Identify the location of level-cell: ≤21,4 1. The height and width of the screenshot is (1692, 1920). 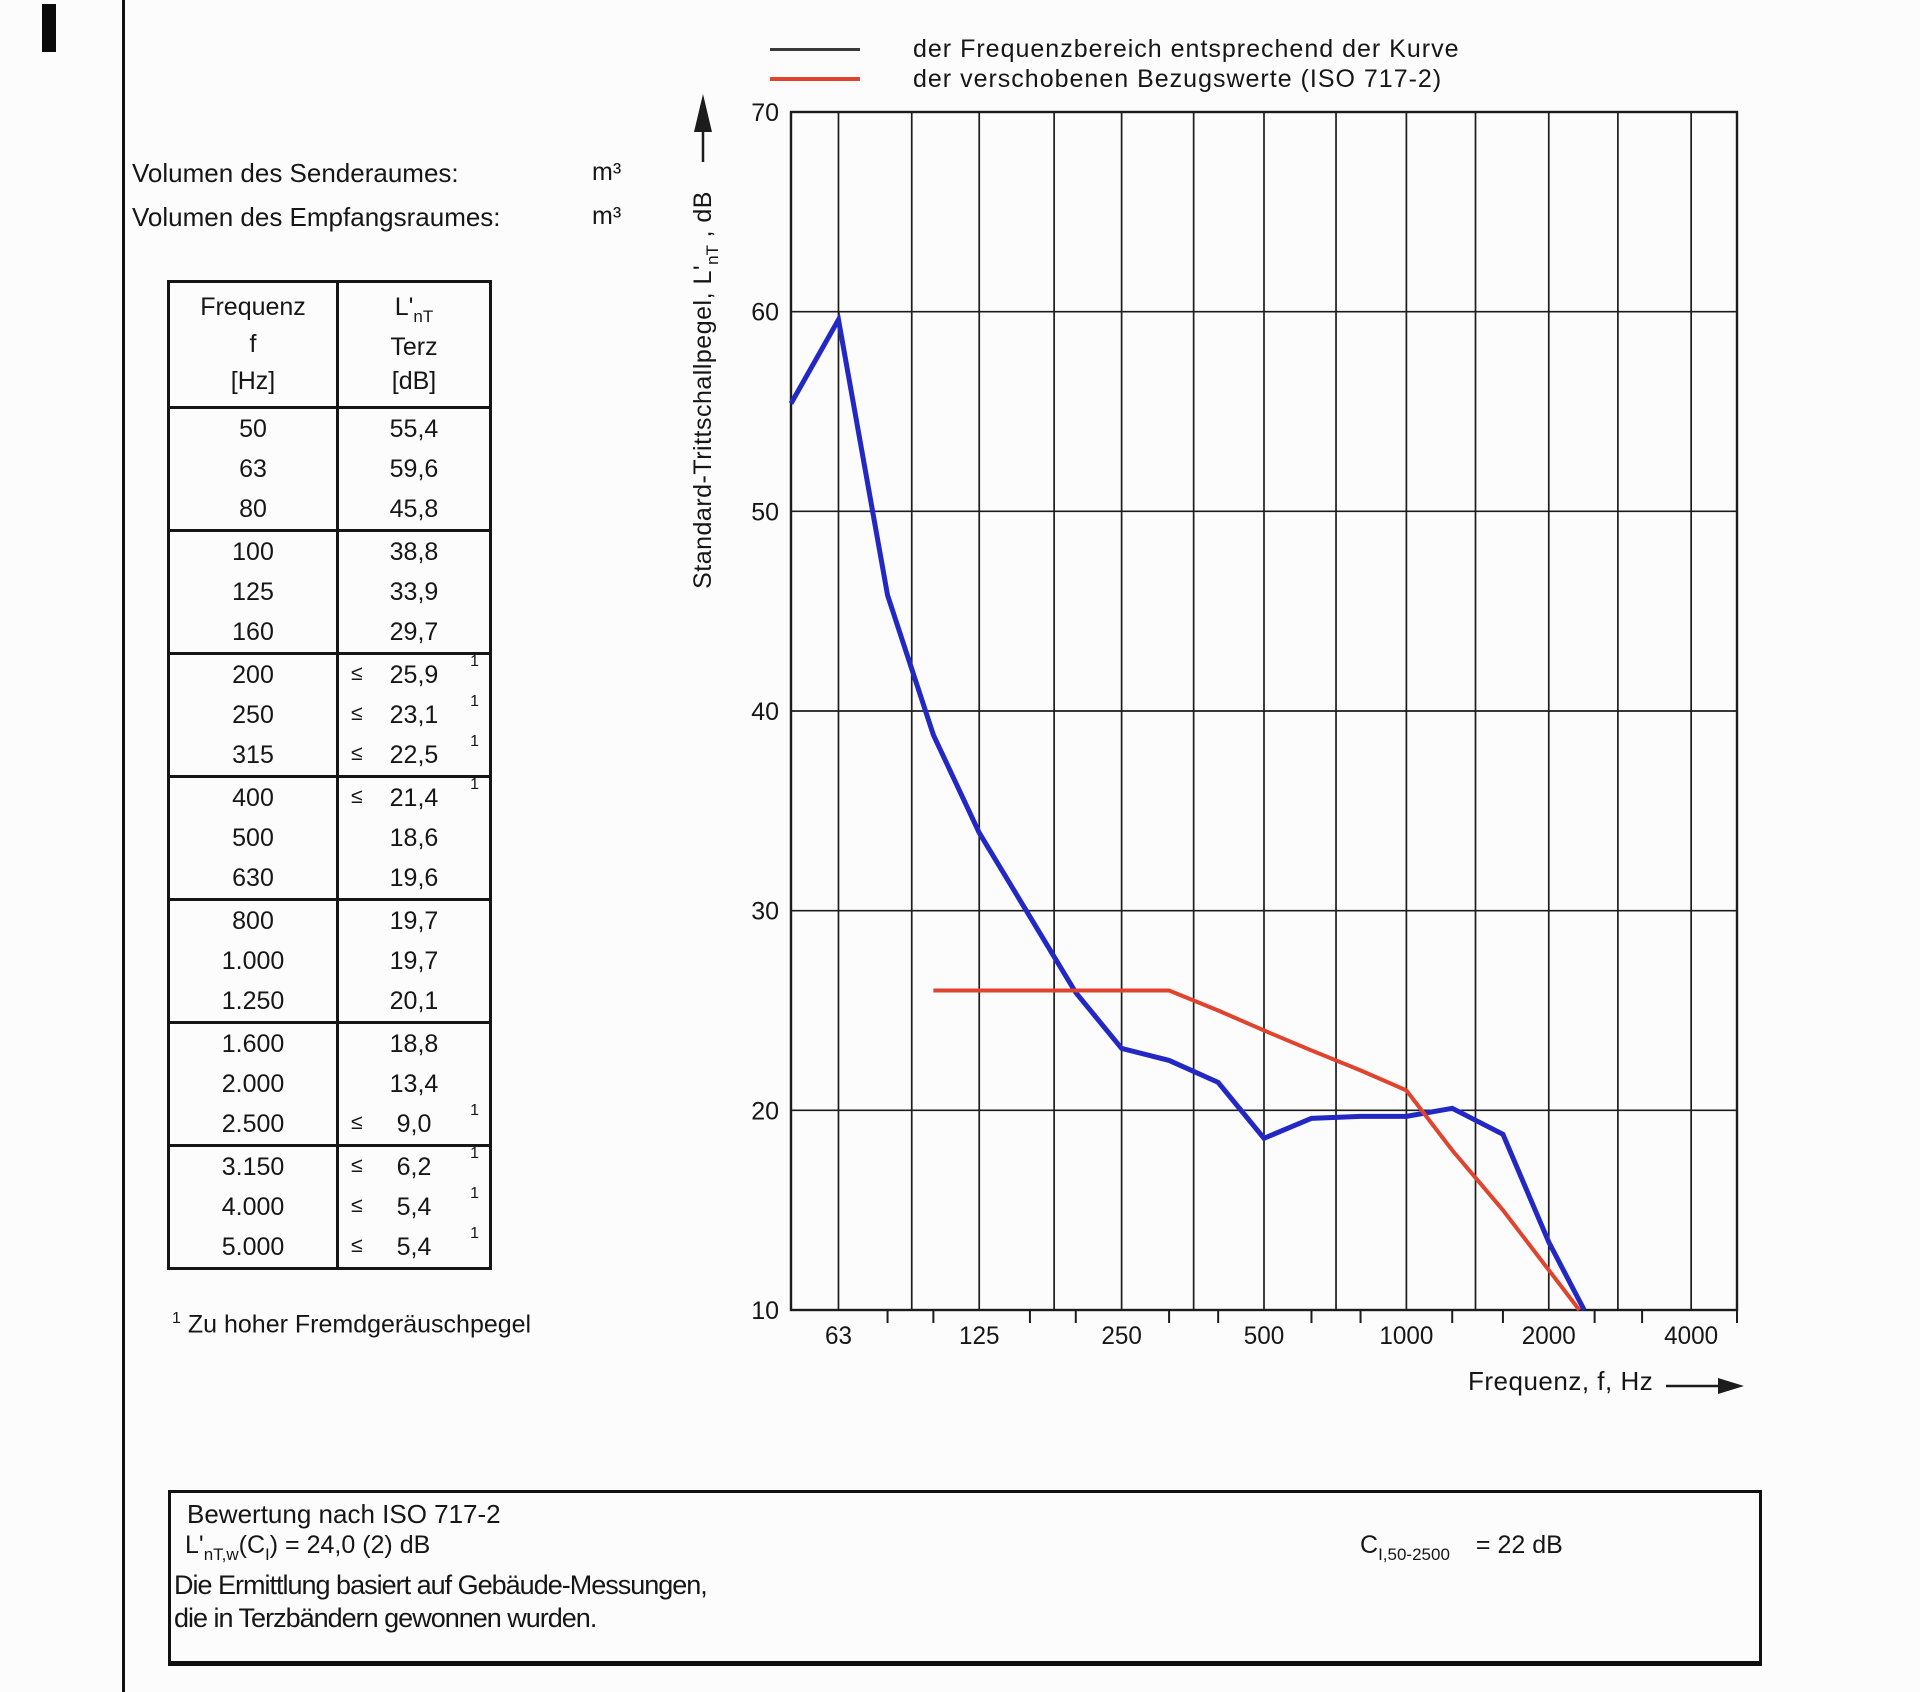
(414, 796).